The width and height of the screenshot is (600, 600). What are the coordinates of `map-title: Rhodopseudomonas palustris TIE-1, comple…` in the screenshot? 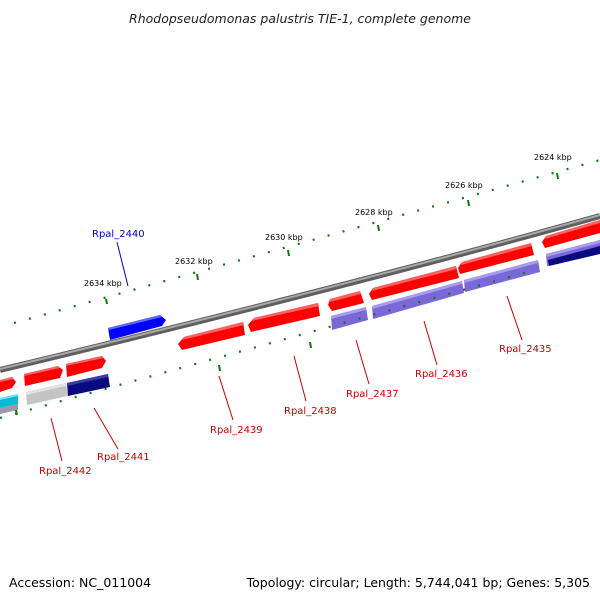 It's located at (300, 18).